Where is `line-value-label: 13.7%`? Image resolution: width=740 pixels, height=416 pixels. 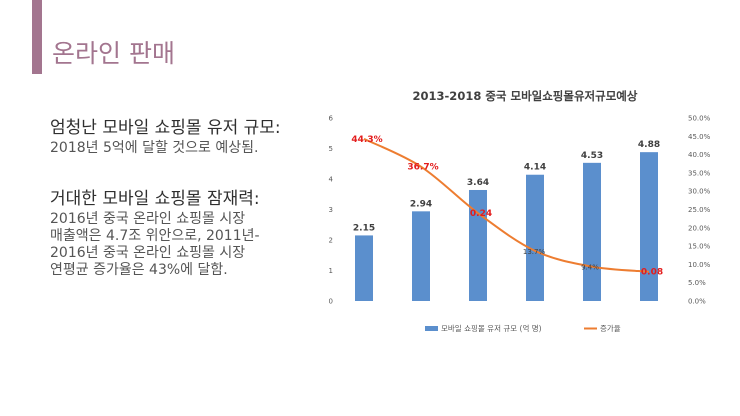
line-value-label: 13.7% is located at coordinates (534, 252).